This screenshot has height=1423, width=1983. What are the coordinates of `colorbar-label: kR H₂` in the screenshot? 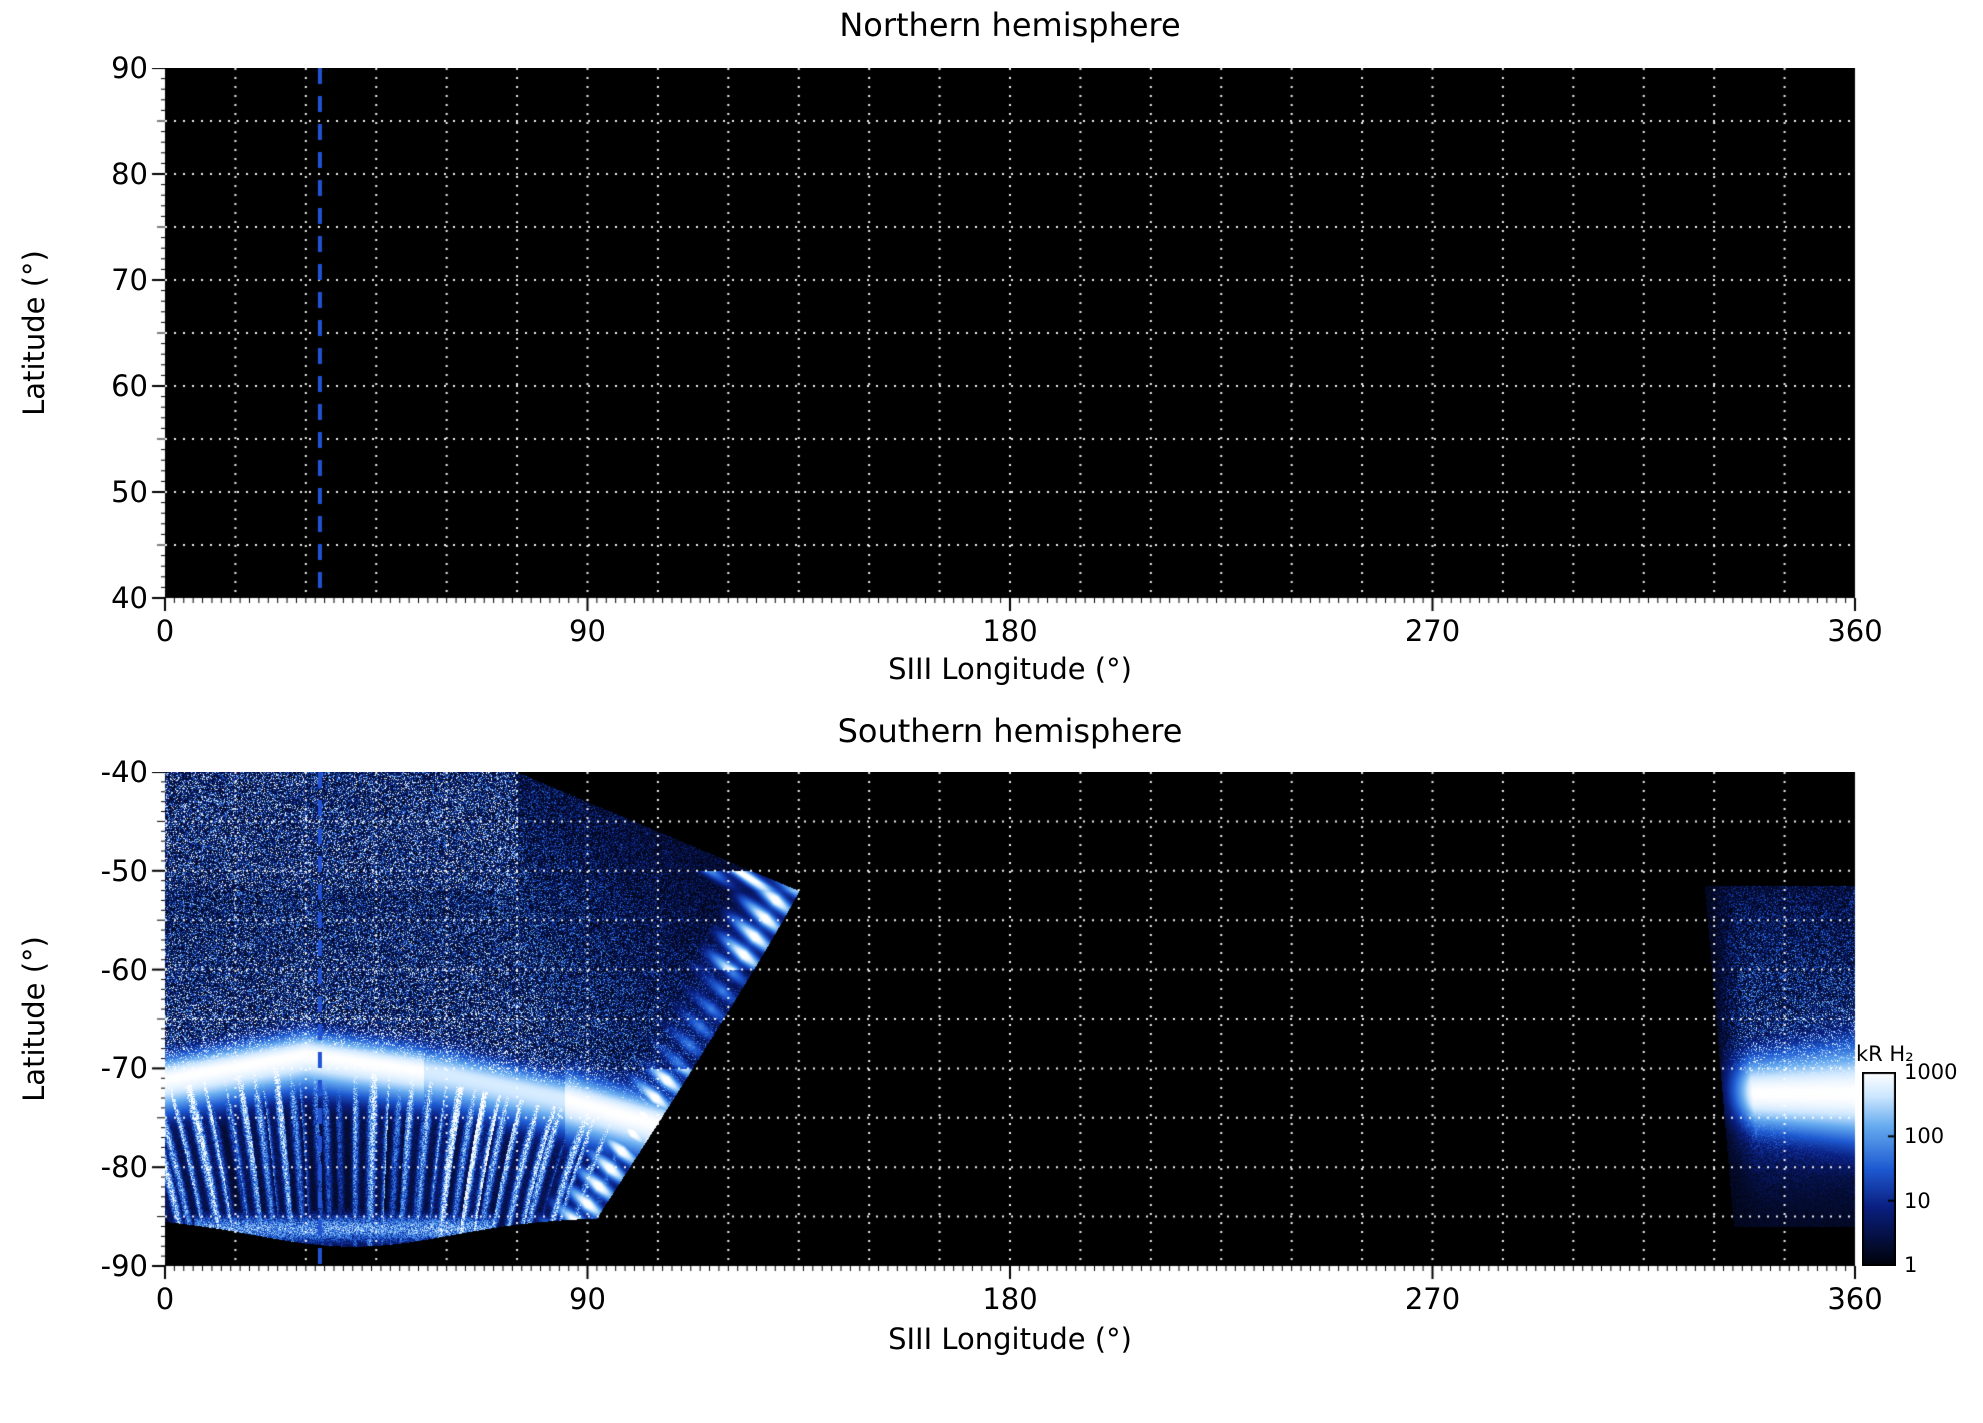 It's located at (1885, 1054).